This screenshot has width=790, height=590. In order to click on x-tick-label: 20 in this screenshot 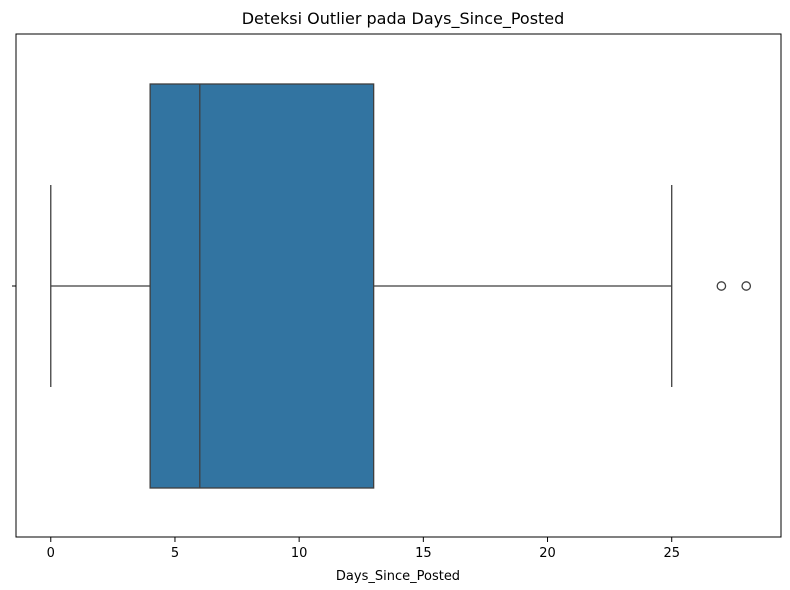, I will do `click(547, 553)`.